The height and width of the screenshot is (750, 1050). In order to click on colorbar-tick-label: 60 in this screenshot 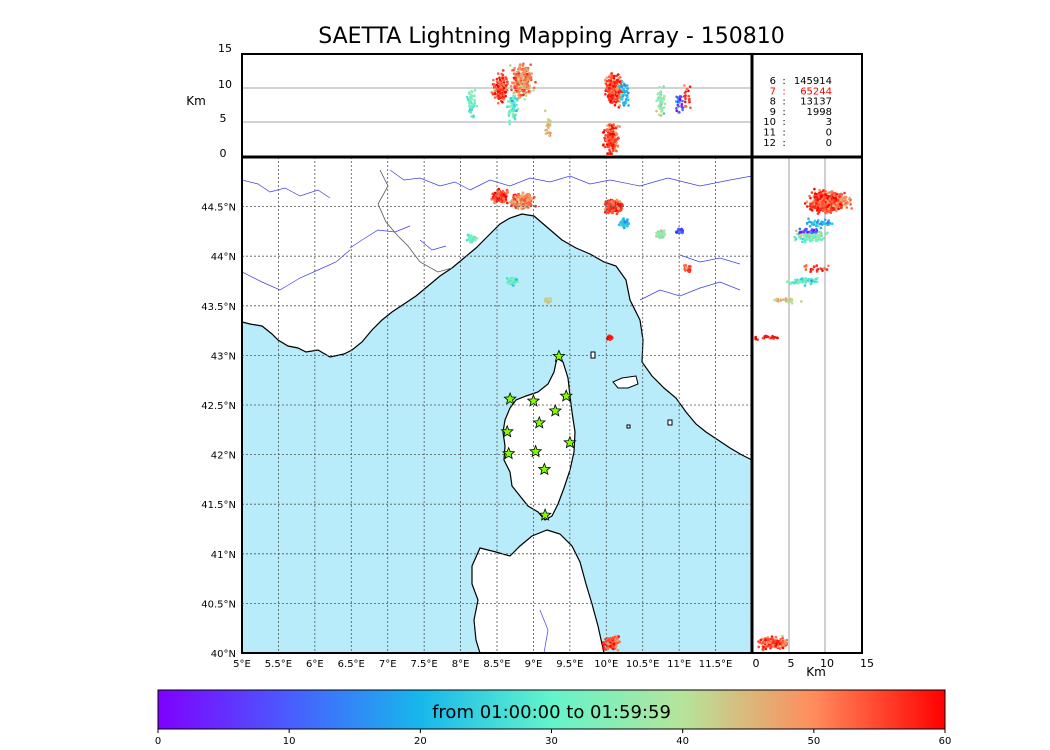, I will do `click(945, 741)`.